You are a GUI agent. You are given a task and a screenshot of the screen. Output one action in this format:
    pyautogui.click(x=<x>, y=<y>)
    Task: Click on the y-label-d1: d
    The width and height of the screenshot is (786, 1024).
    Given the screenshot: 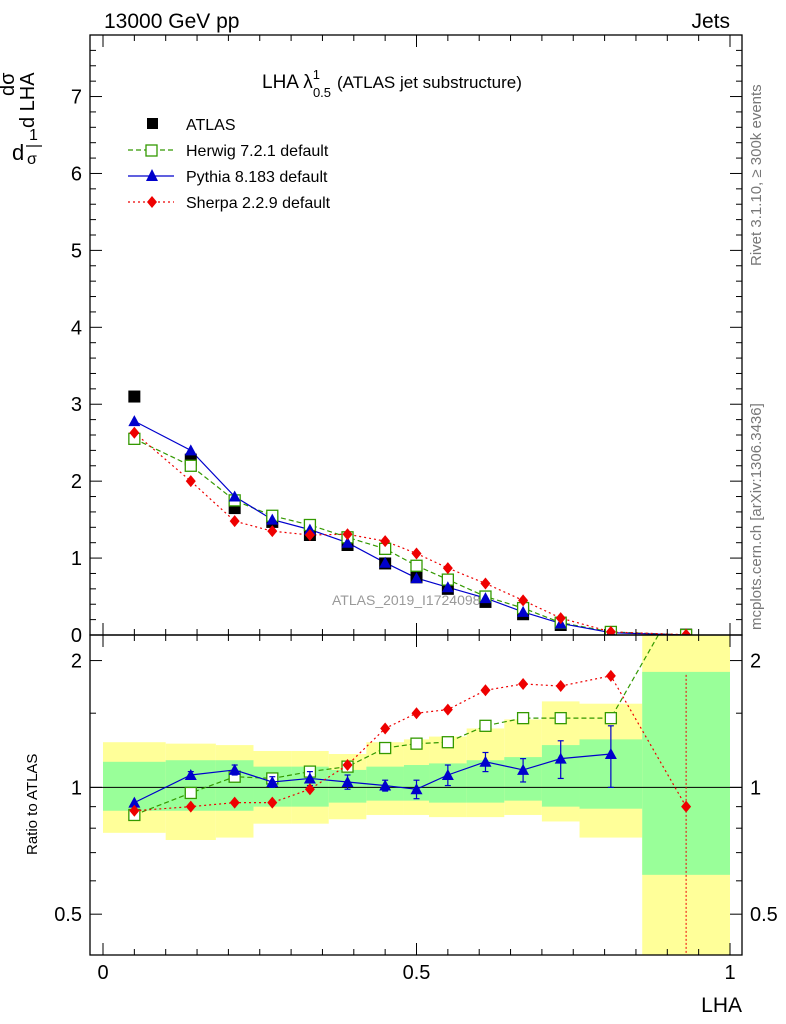 What is the action you would take?
    pyautogui.click(x=18, y=152)
    